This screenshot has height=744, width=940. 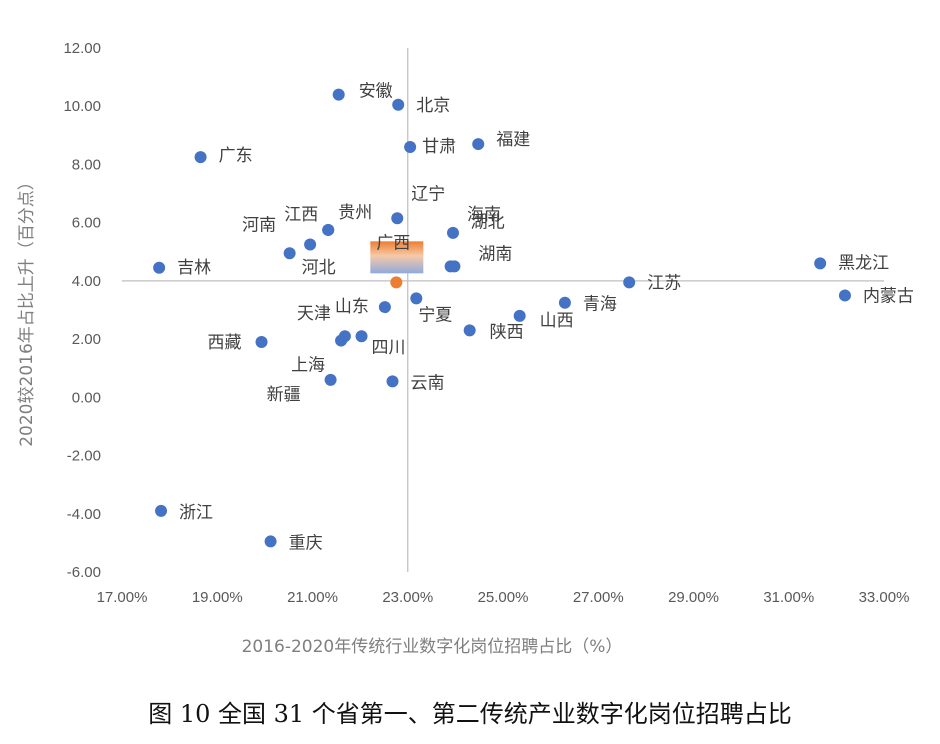 I want to click on point-label: 湖南, so click(x=495, y=254).